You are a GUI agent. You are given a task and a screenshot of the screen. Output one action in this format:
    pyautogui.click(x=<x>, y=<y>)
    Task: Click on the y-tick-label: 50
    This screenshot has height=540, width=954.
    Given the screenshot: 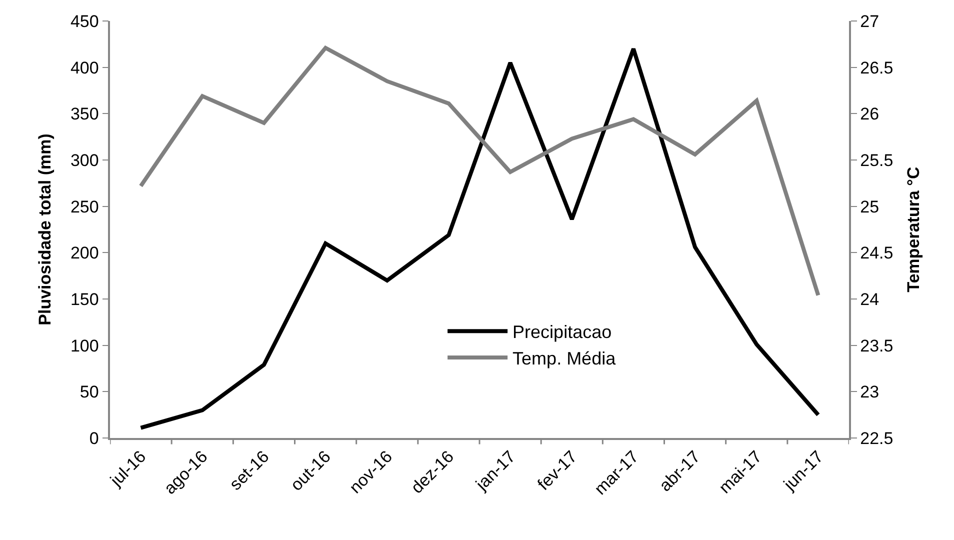 What is the action you would take?
    pyautogui.click(x=89, y=392)
    